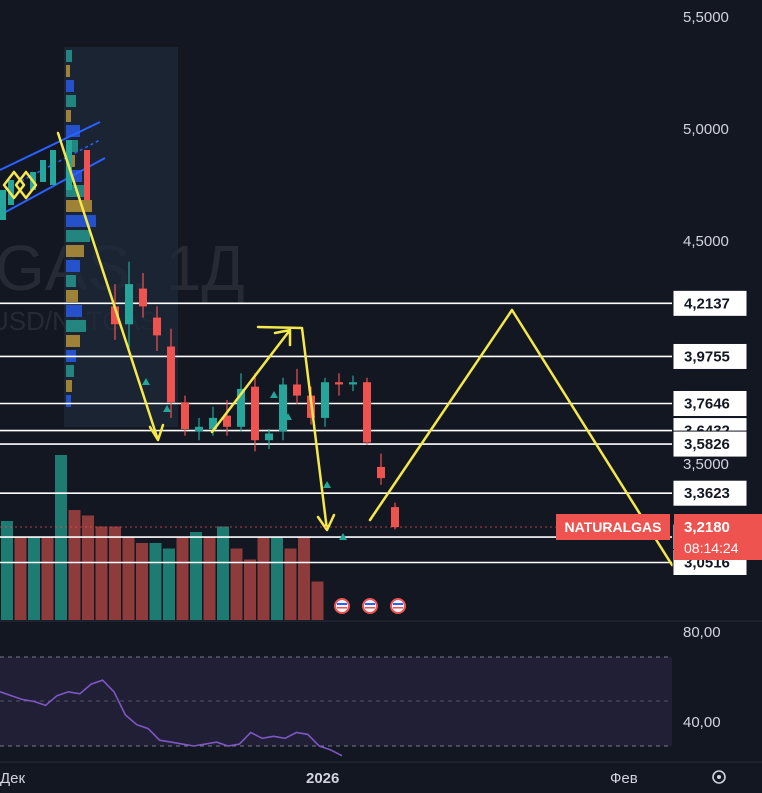 Image resolution: width=762 pixels, height=793 pixels. Describe the element at coordinates (706, 464) in the screenshot. I see `price-tick: 3,5000` at that location.